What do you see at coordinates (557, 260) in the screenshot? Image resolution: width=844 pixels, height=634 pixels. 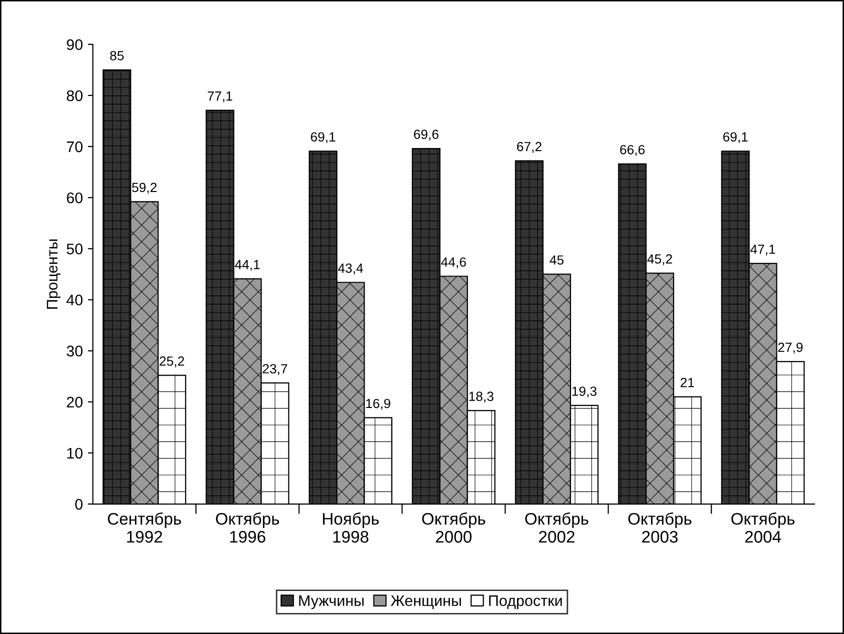 I see `data-label: 45` at bounding box center [557, 260].